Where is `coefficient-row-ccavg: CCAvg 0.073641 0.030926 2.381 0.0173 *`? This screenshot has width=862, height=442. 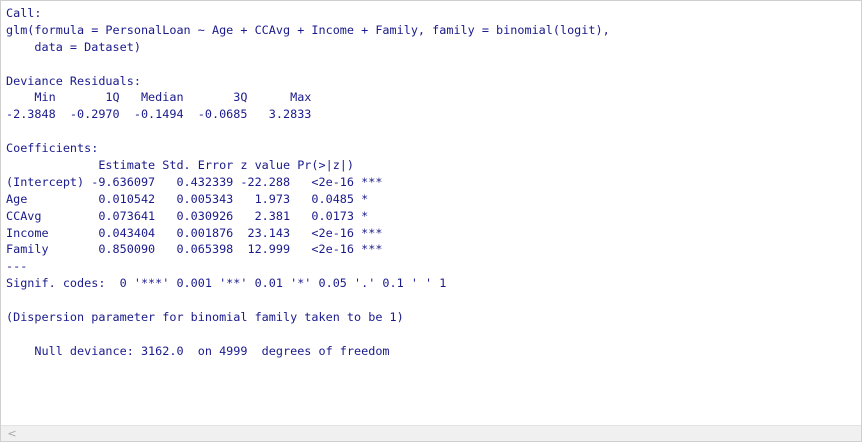 coefficient-row-ccavg: CCAvg 0.073641 0.030926 2.381 0.0173 * is located at coordinates (187, 215).